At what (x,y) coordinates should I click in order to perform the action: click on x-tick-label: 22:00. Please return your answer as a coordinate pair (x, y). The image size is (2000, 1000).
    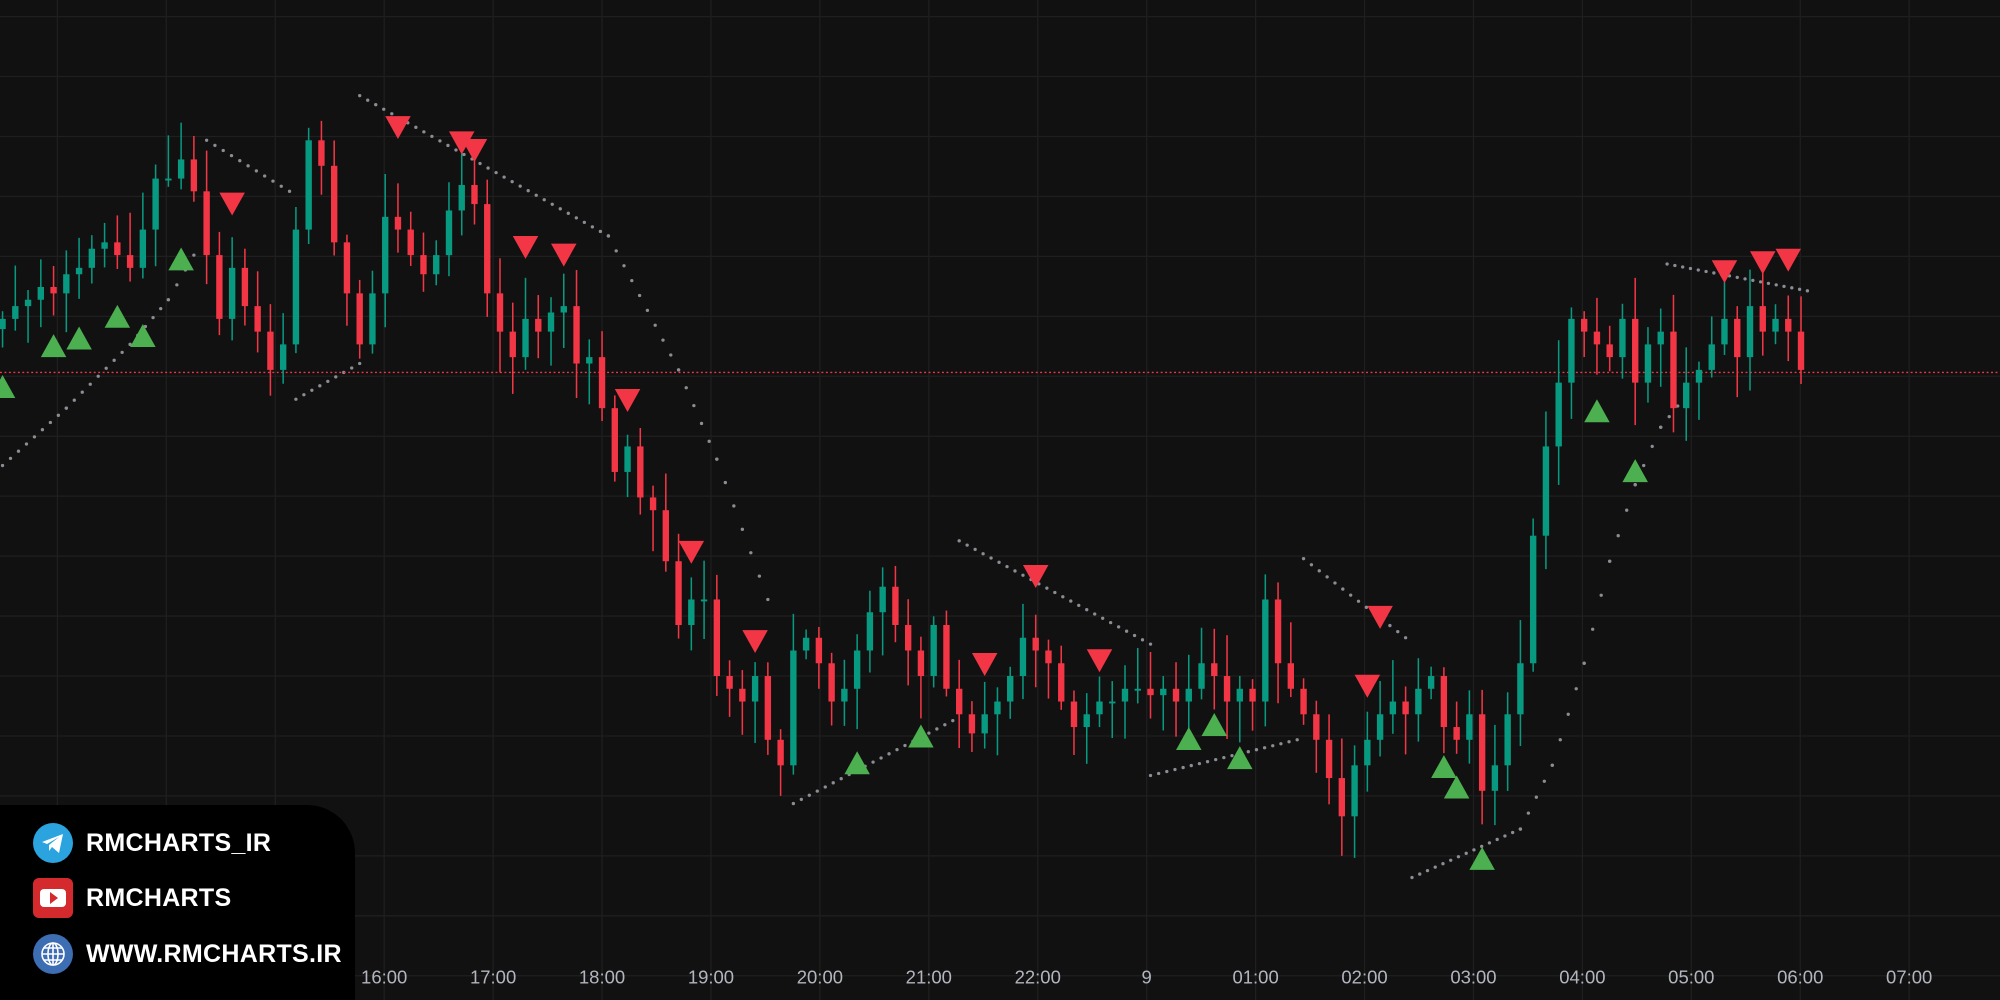
    Looking at the image, I should click on (1038, 976).